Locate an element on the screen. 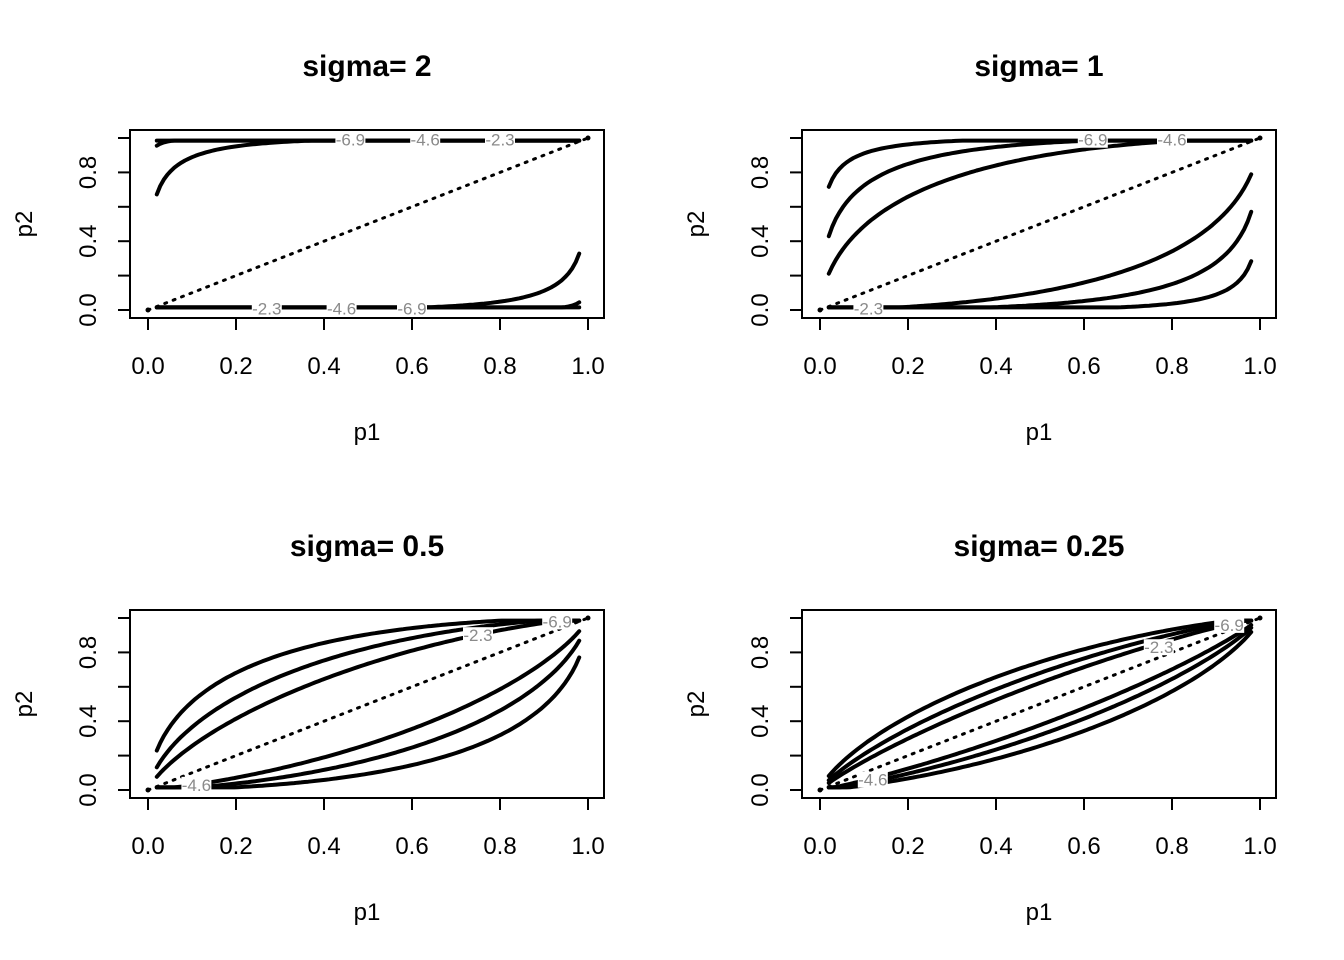 The height and width of the screenshot is (960, 1344). panel-title: sigma= 2 is located at coordinates (366, 66).